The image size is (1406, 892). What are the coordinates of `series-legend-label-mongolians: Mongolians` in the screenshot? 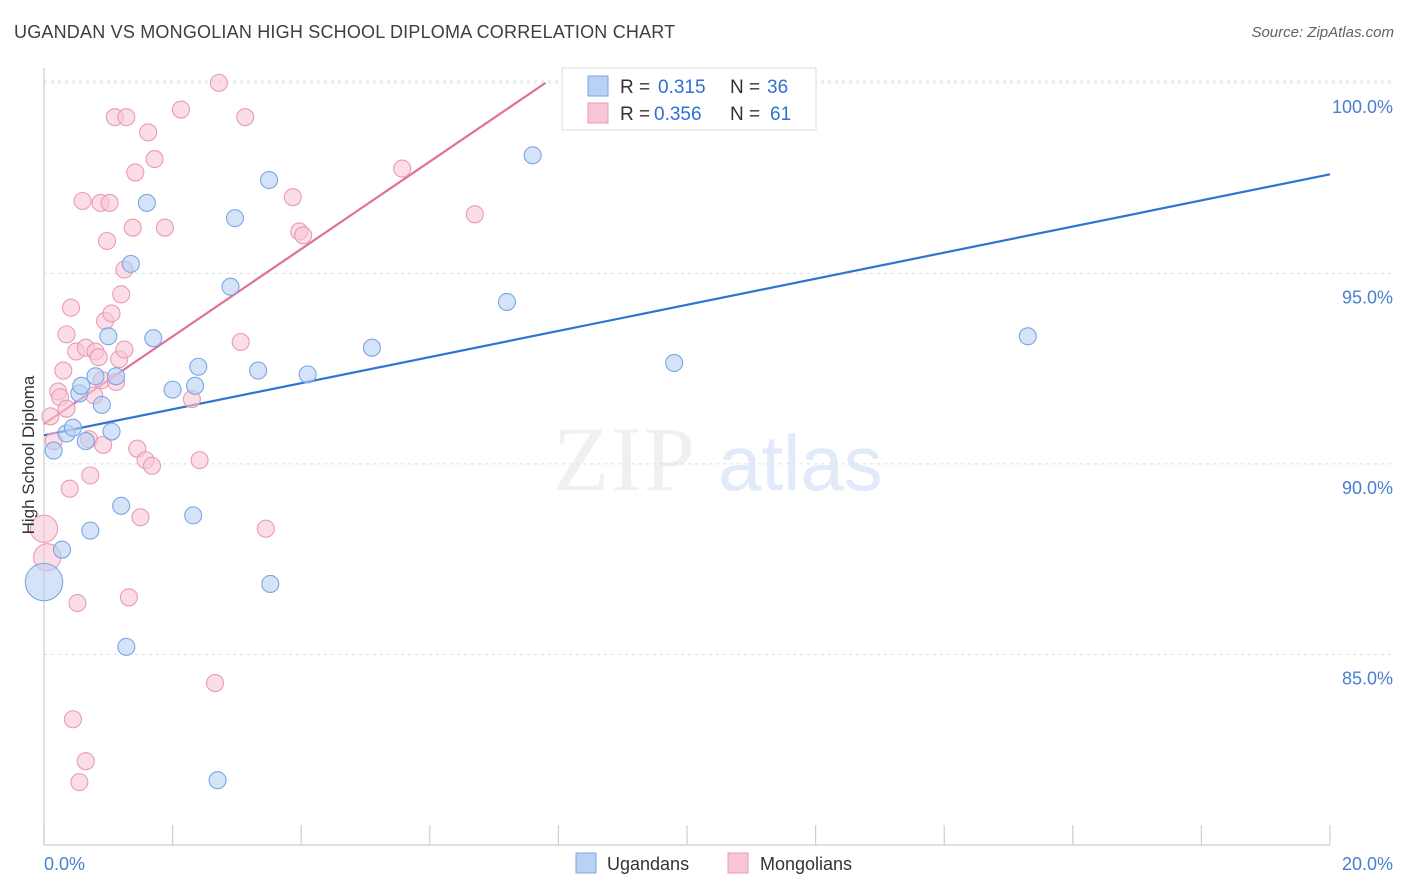 It's located at (806, 864).